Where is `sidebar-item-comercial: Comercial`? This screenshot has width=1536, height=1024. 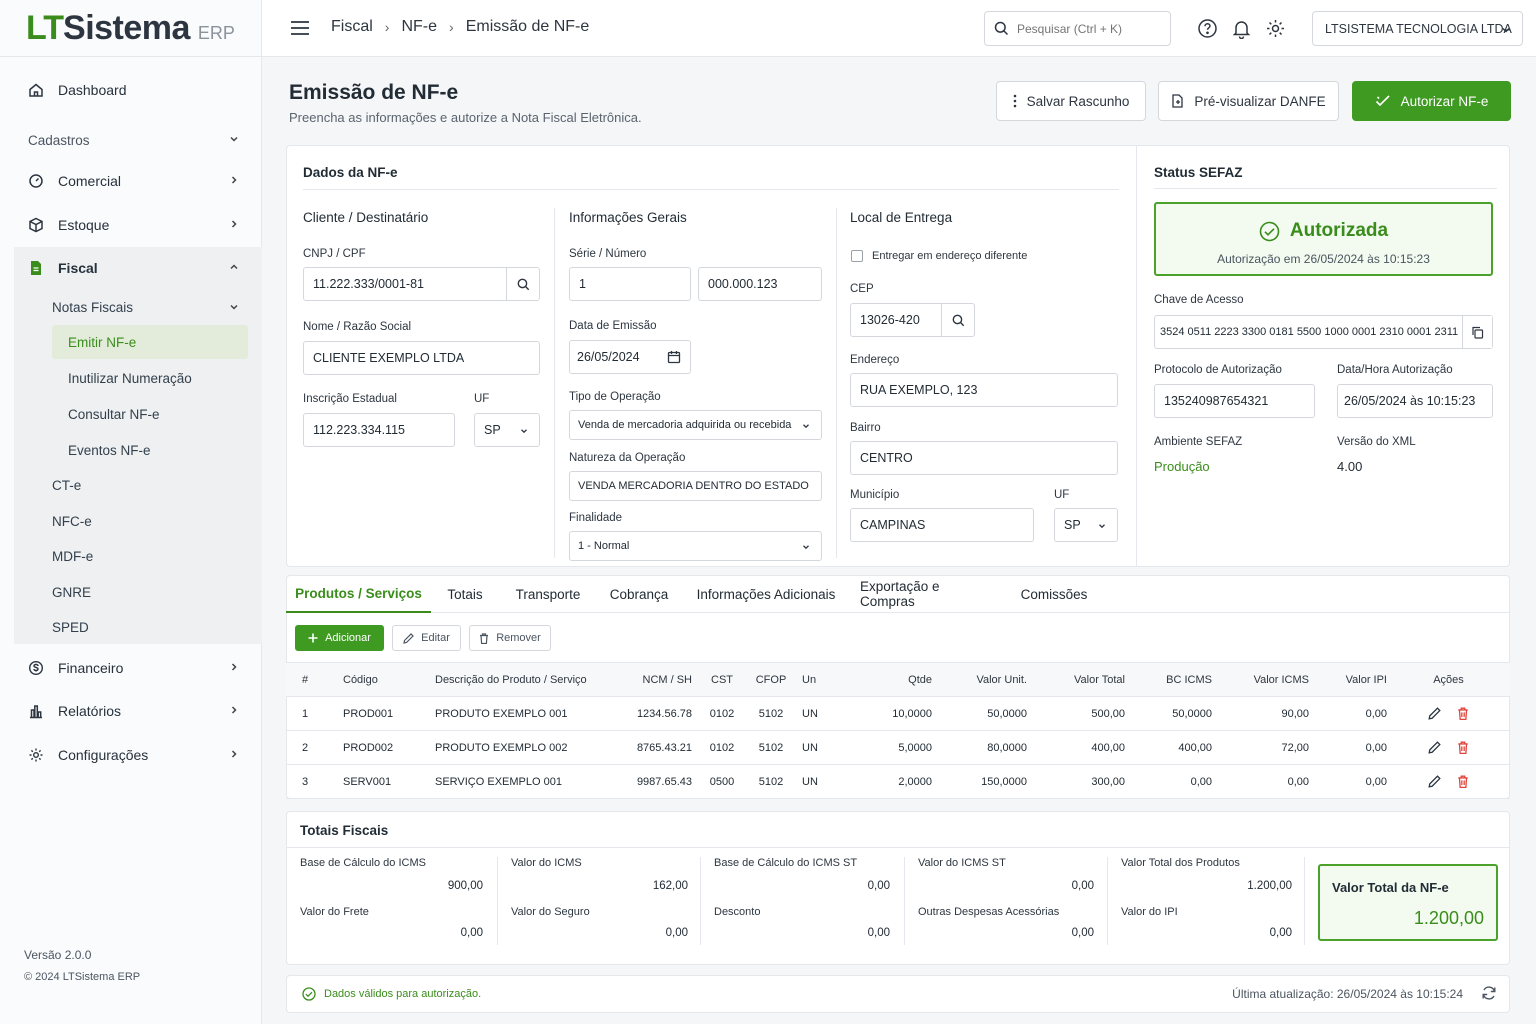
sidebar-item-comercial: Comercial is located at coordinates (131, 181).